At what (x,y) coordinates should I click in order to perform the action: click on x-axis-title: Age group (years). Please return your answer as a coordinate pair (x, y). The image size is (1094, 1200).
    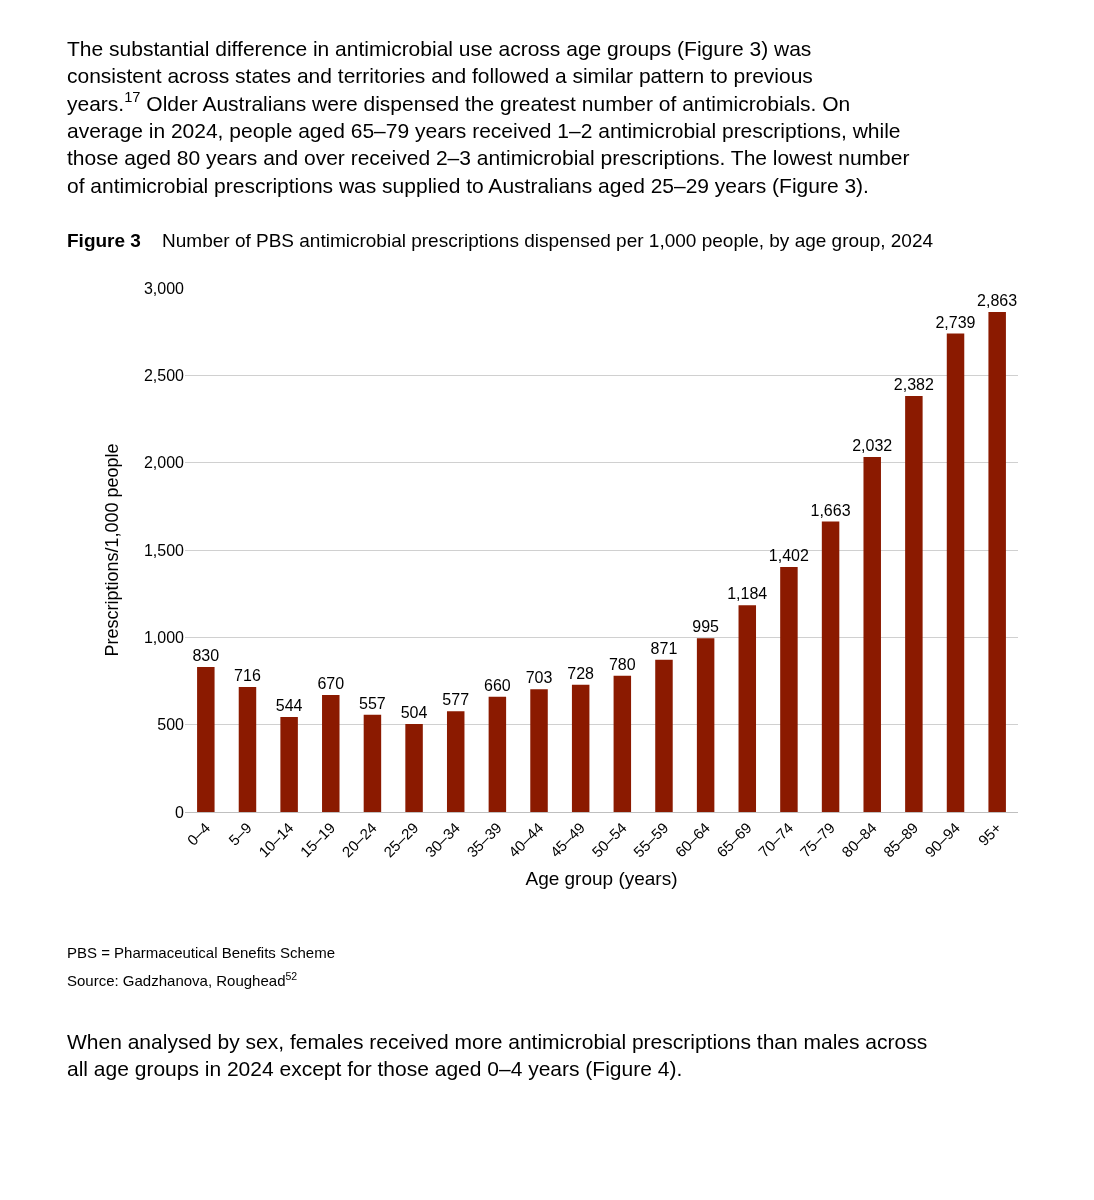
    Looking at the image, I should click on (601, 879).